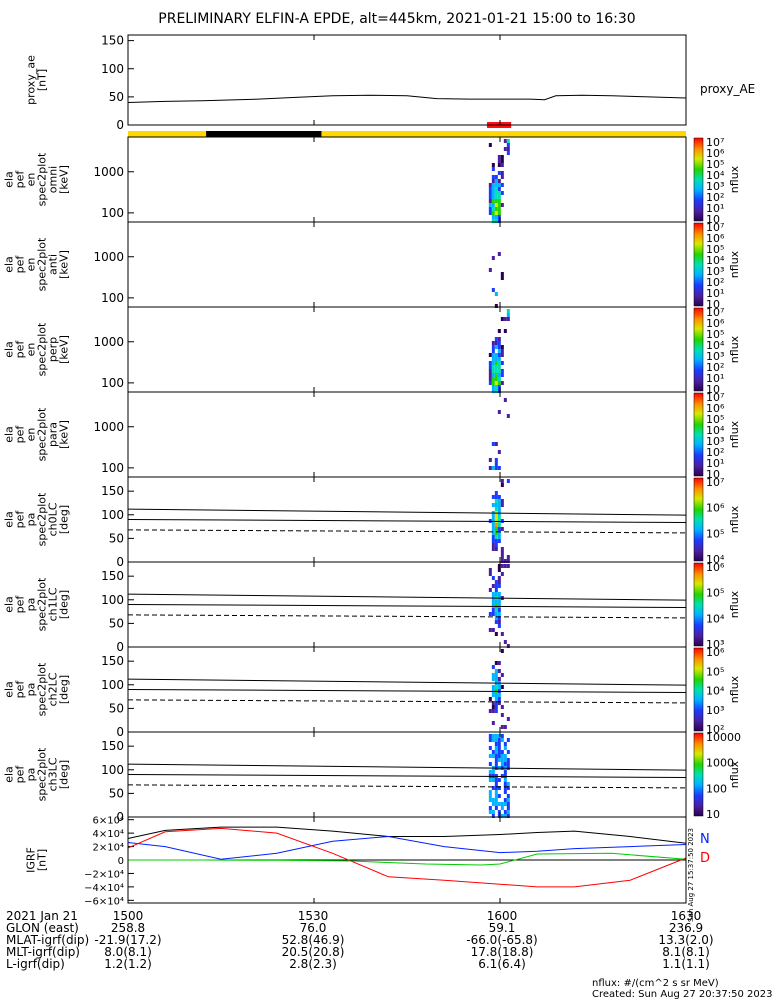 This screenshot has height=1000, width=775. What do you see at coordinates (407, 98) in the screenshot?
I see `series-proxy_AE` at bounding box center [407, 98].